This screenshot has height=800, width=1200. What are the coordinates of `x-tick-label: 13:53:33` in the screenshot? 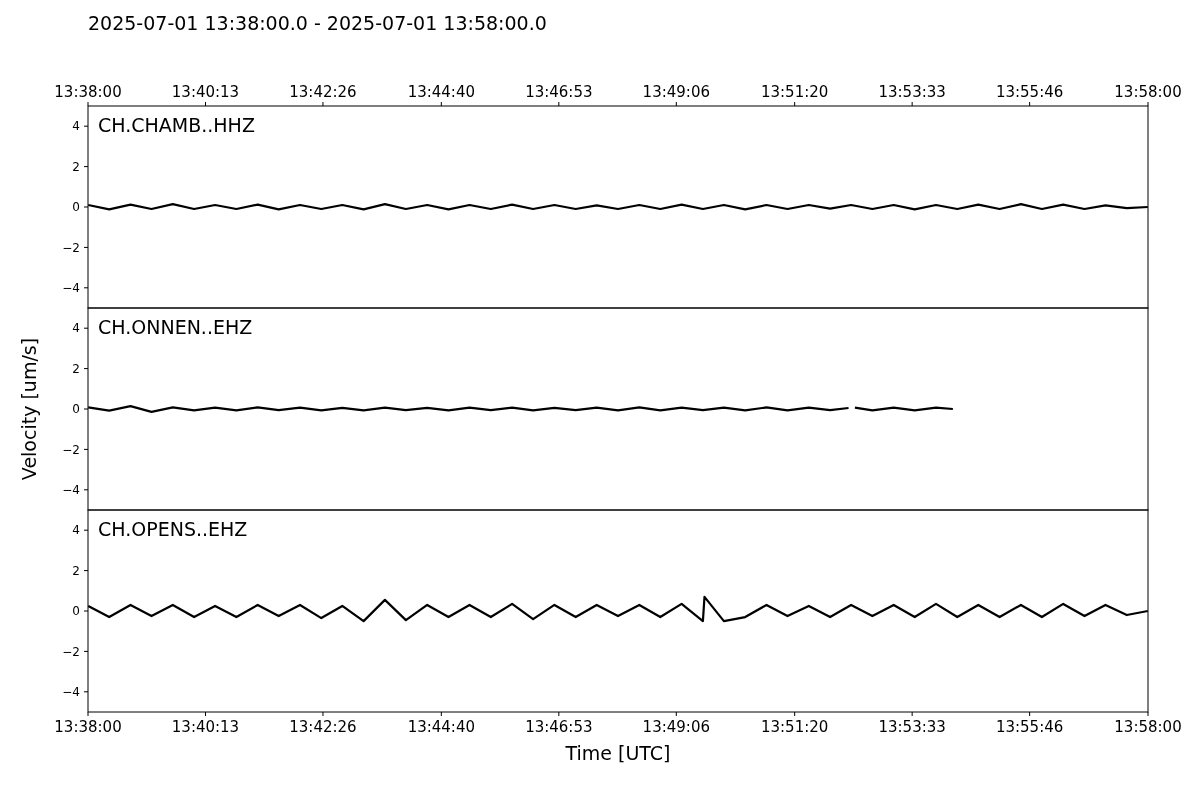 It's located at (912, 727).